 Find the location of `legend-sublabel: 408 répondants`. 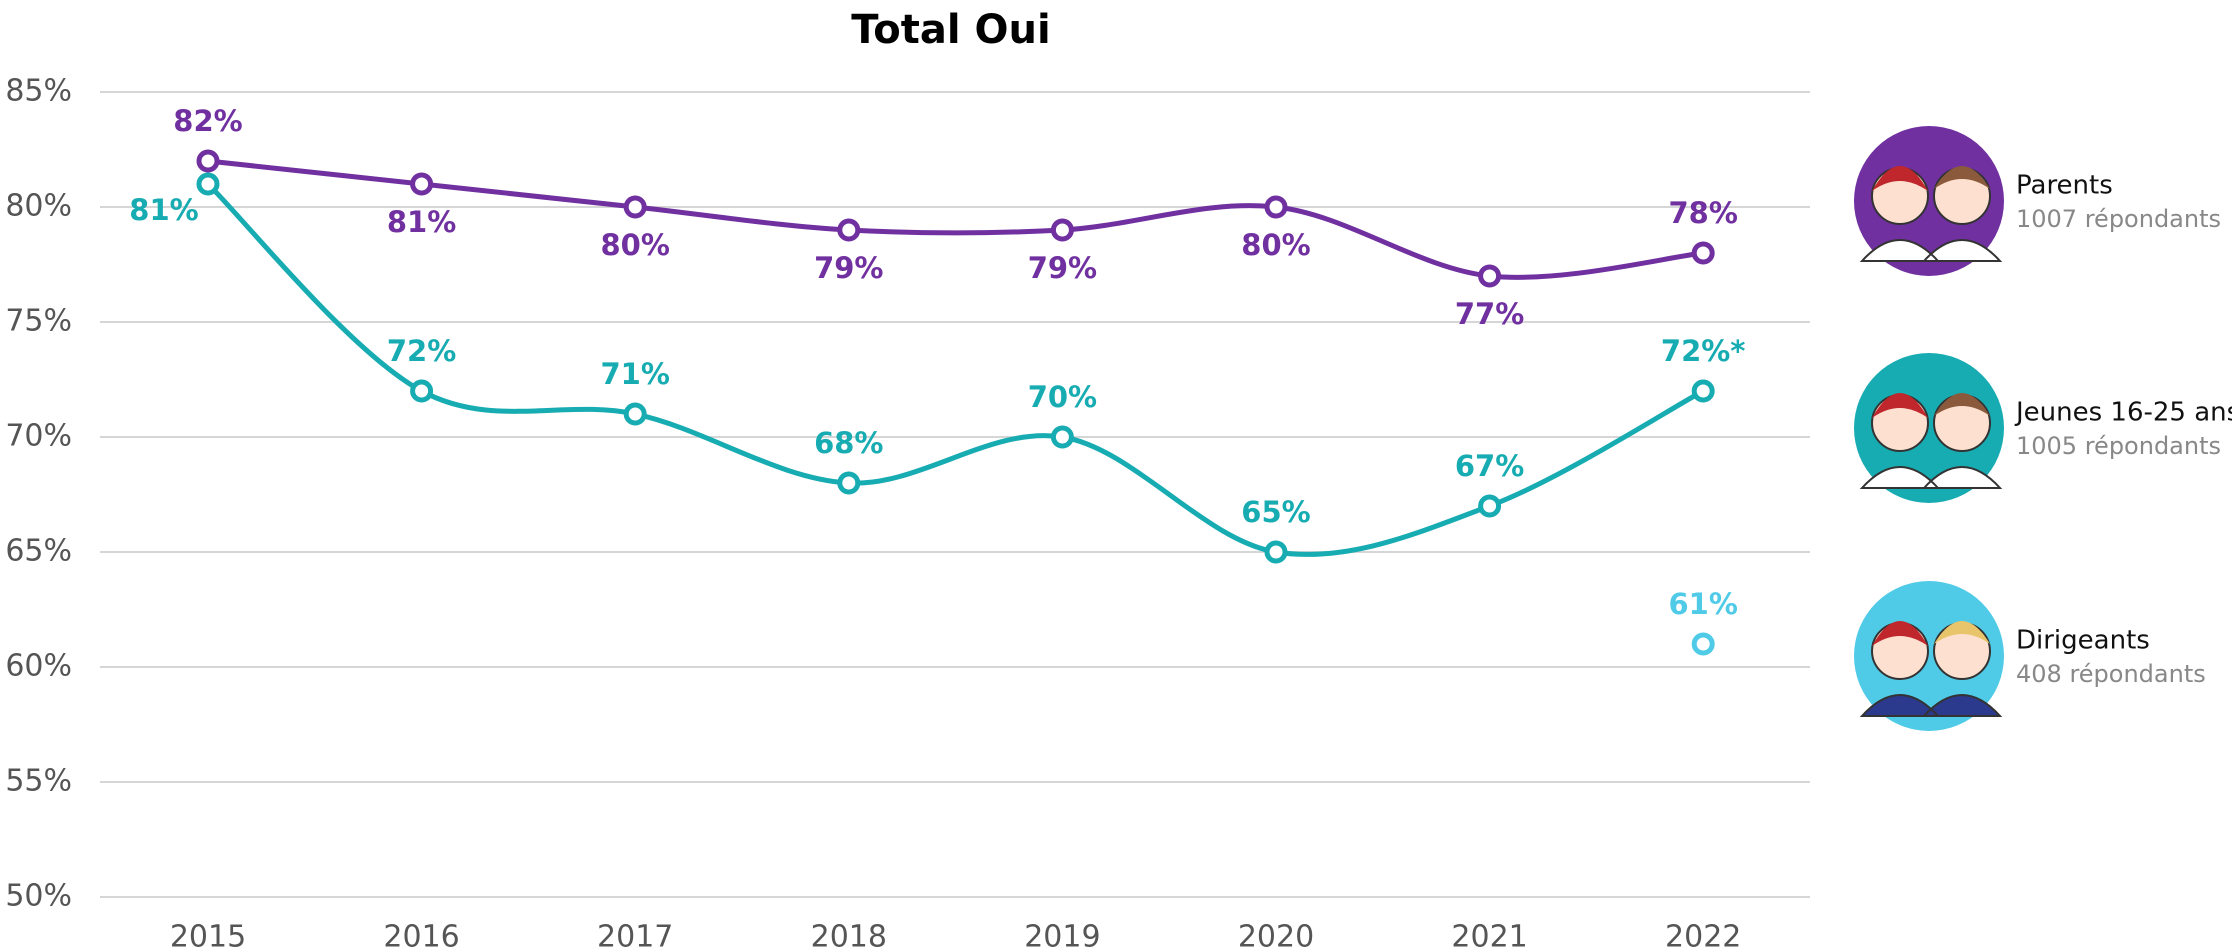

legend-sublabel: 408 répondants is located at coordinates (2111, 674).